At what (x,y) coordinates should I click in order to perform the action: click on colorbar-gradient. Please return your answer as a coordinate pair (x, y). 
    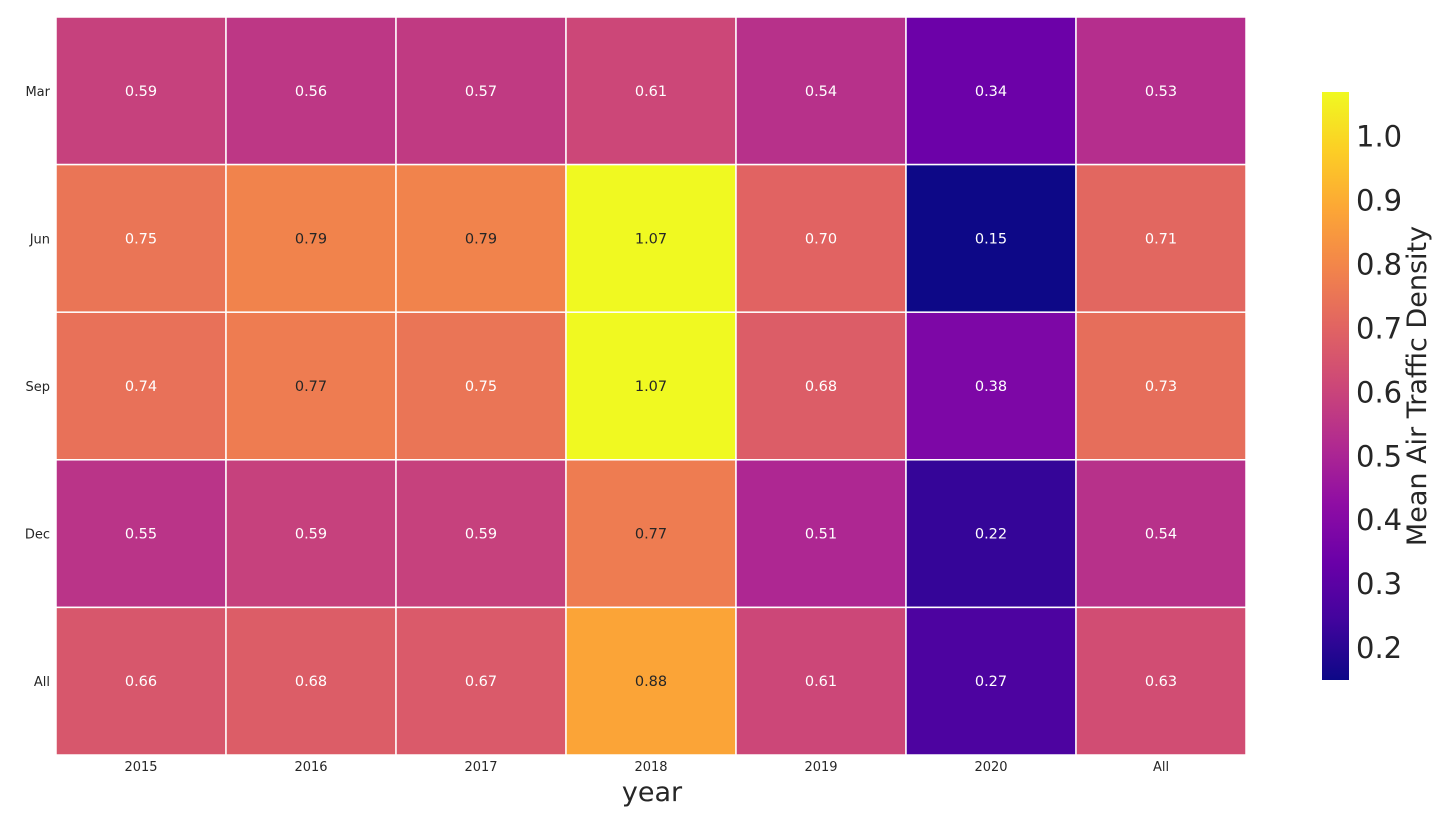
    Looking at the image, I should click on (1335, 386).